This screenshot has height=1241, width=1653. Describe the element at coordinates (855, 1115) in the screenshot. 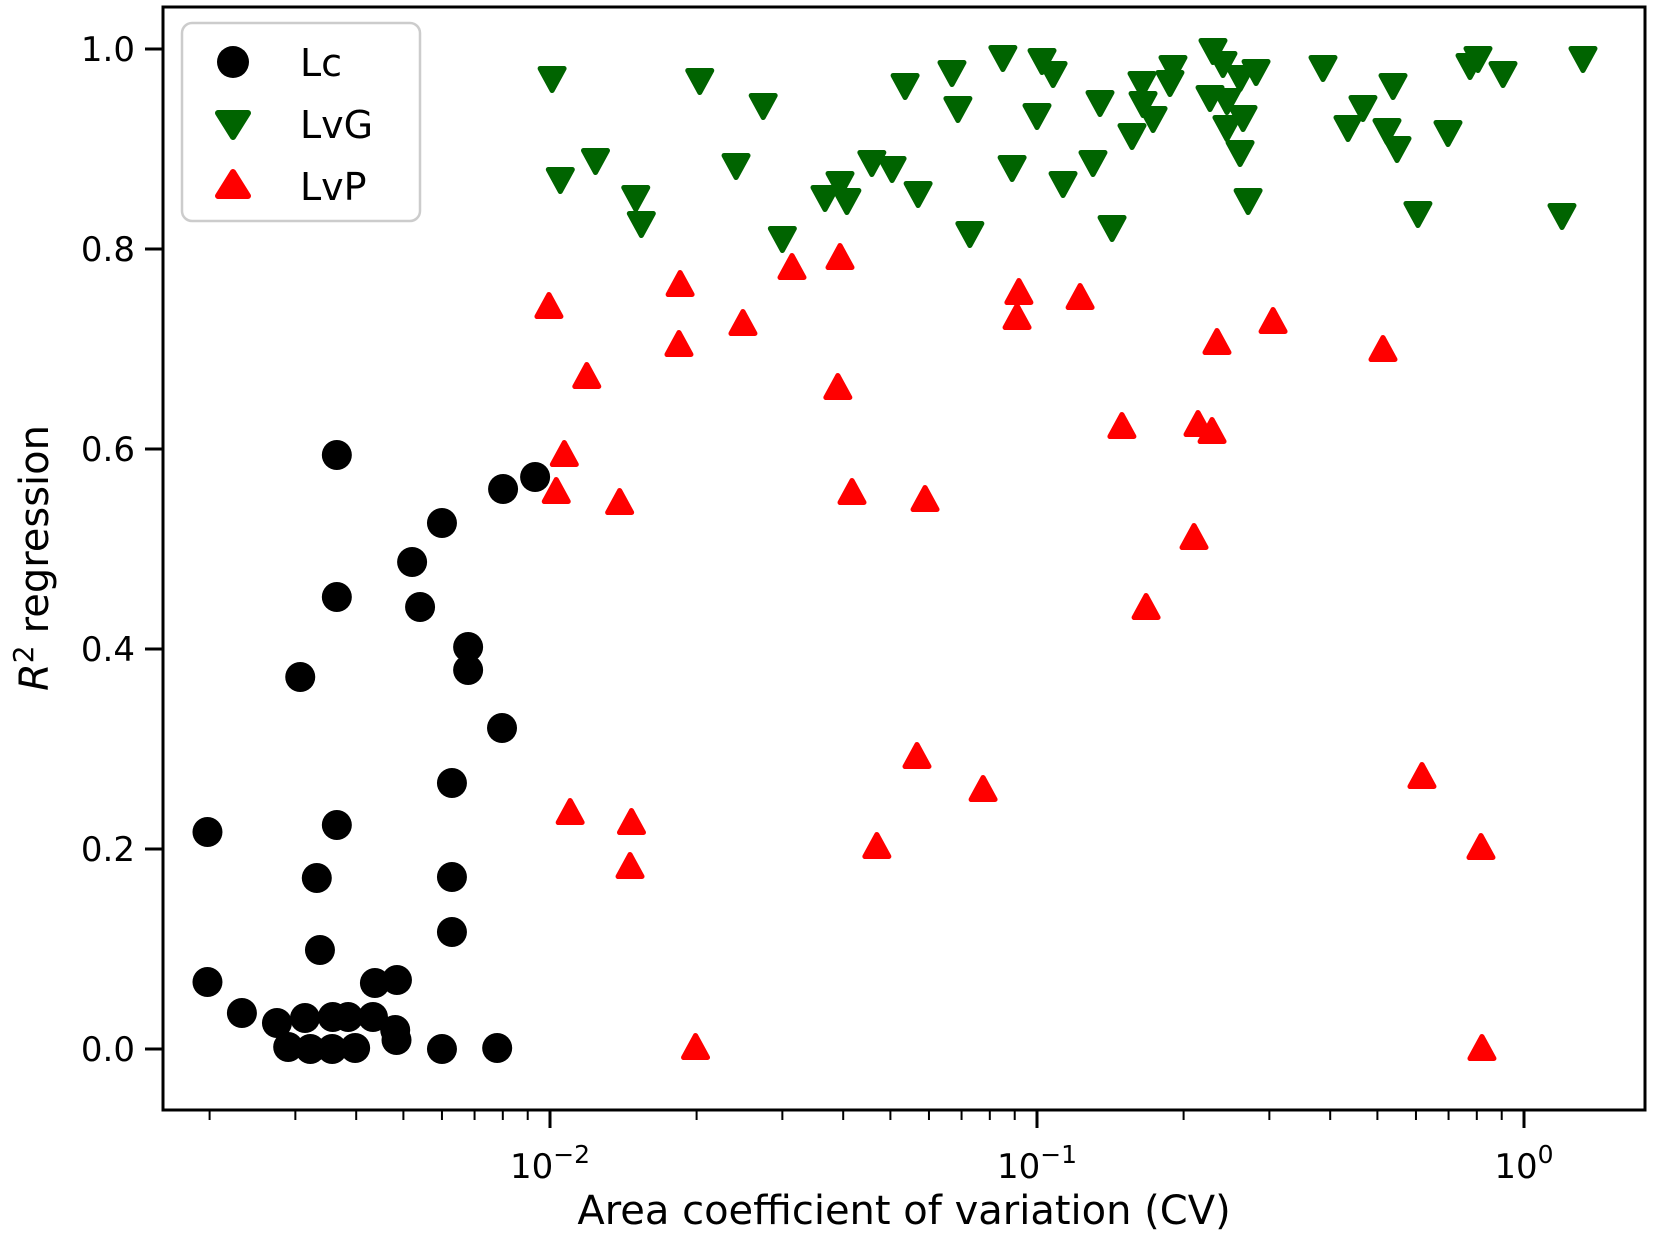

I see `x-axis-minor-ticks` at that location.